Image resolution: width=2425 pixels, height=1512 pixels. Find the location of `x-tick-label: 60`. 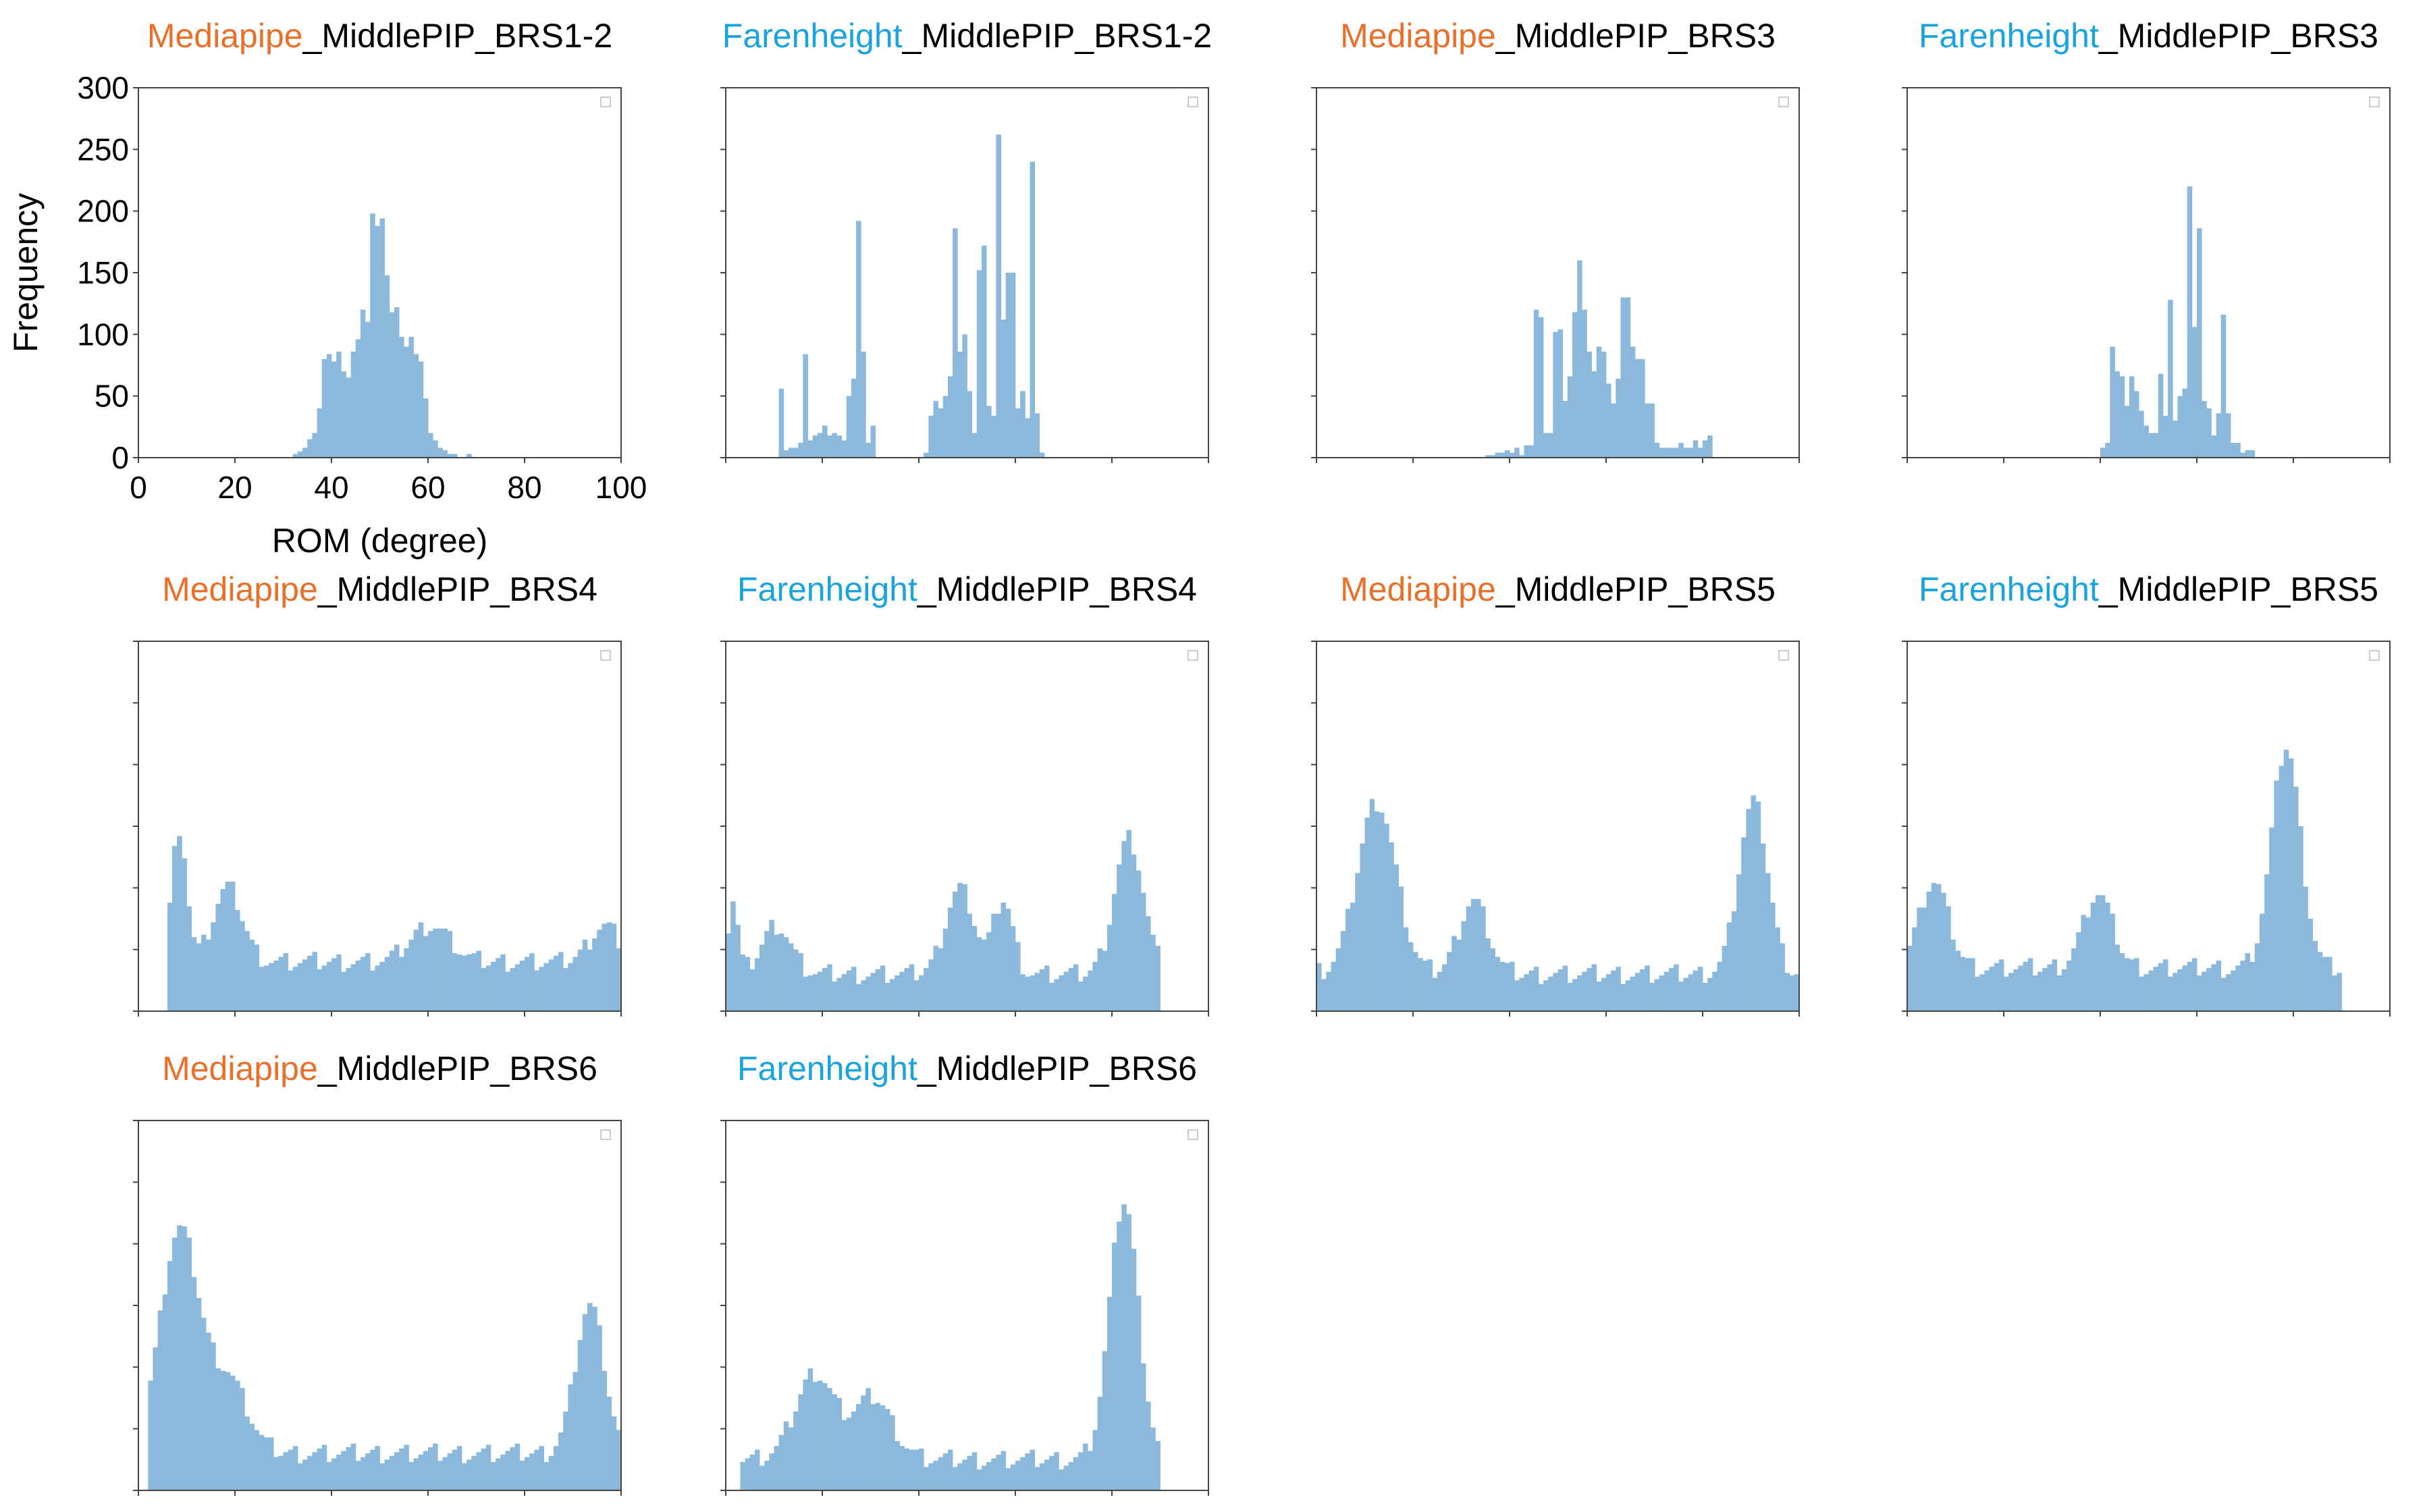

x-tick-label: 60 is located at coordinates (427, 487).